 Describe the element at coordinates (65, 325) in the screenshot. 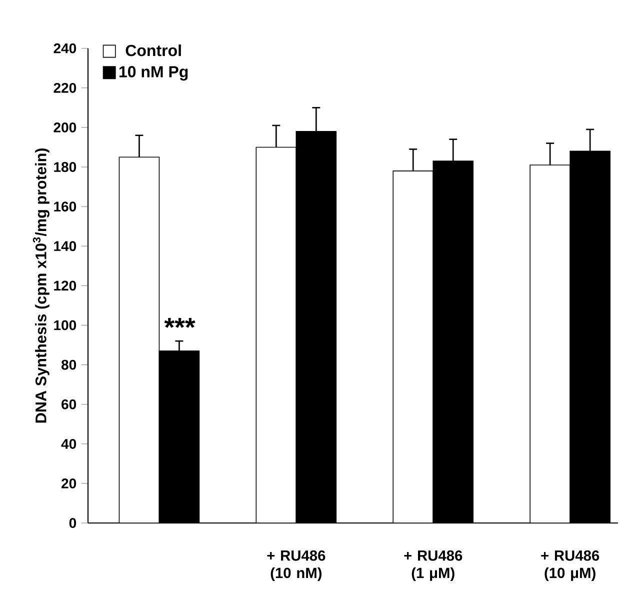

I see `y-tick-label: 100` at that location.